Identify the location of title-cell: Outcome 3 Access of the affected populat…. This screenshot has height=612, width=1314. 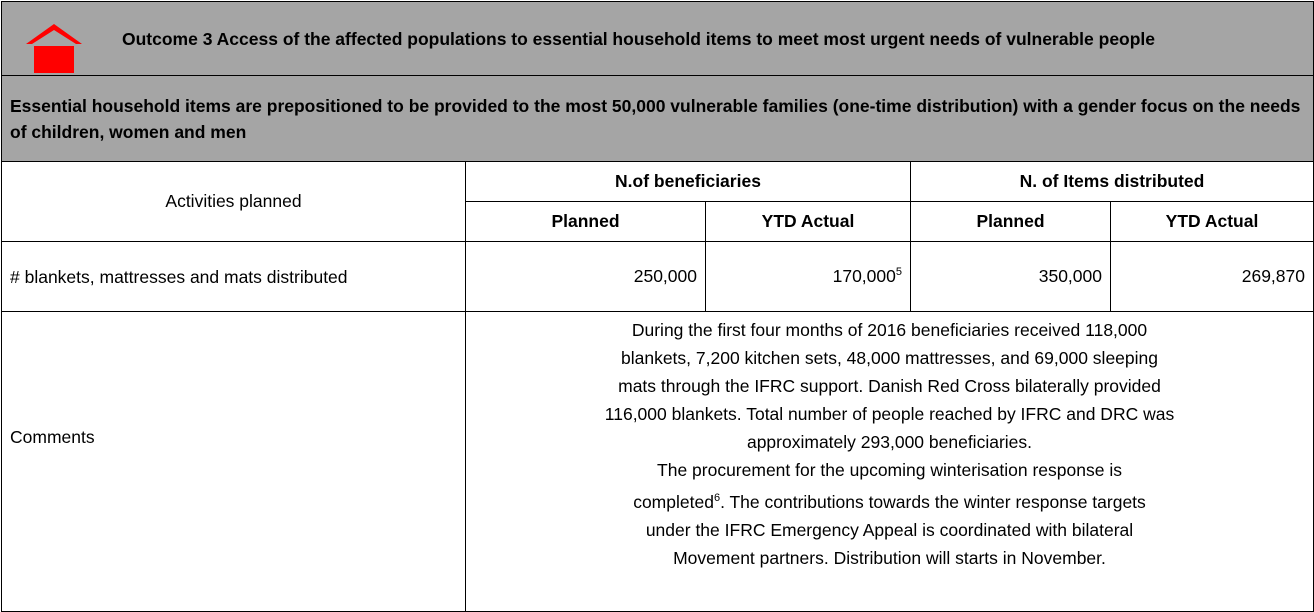
(657, 38).